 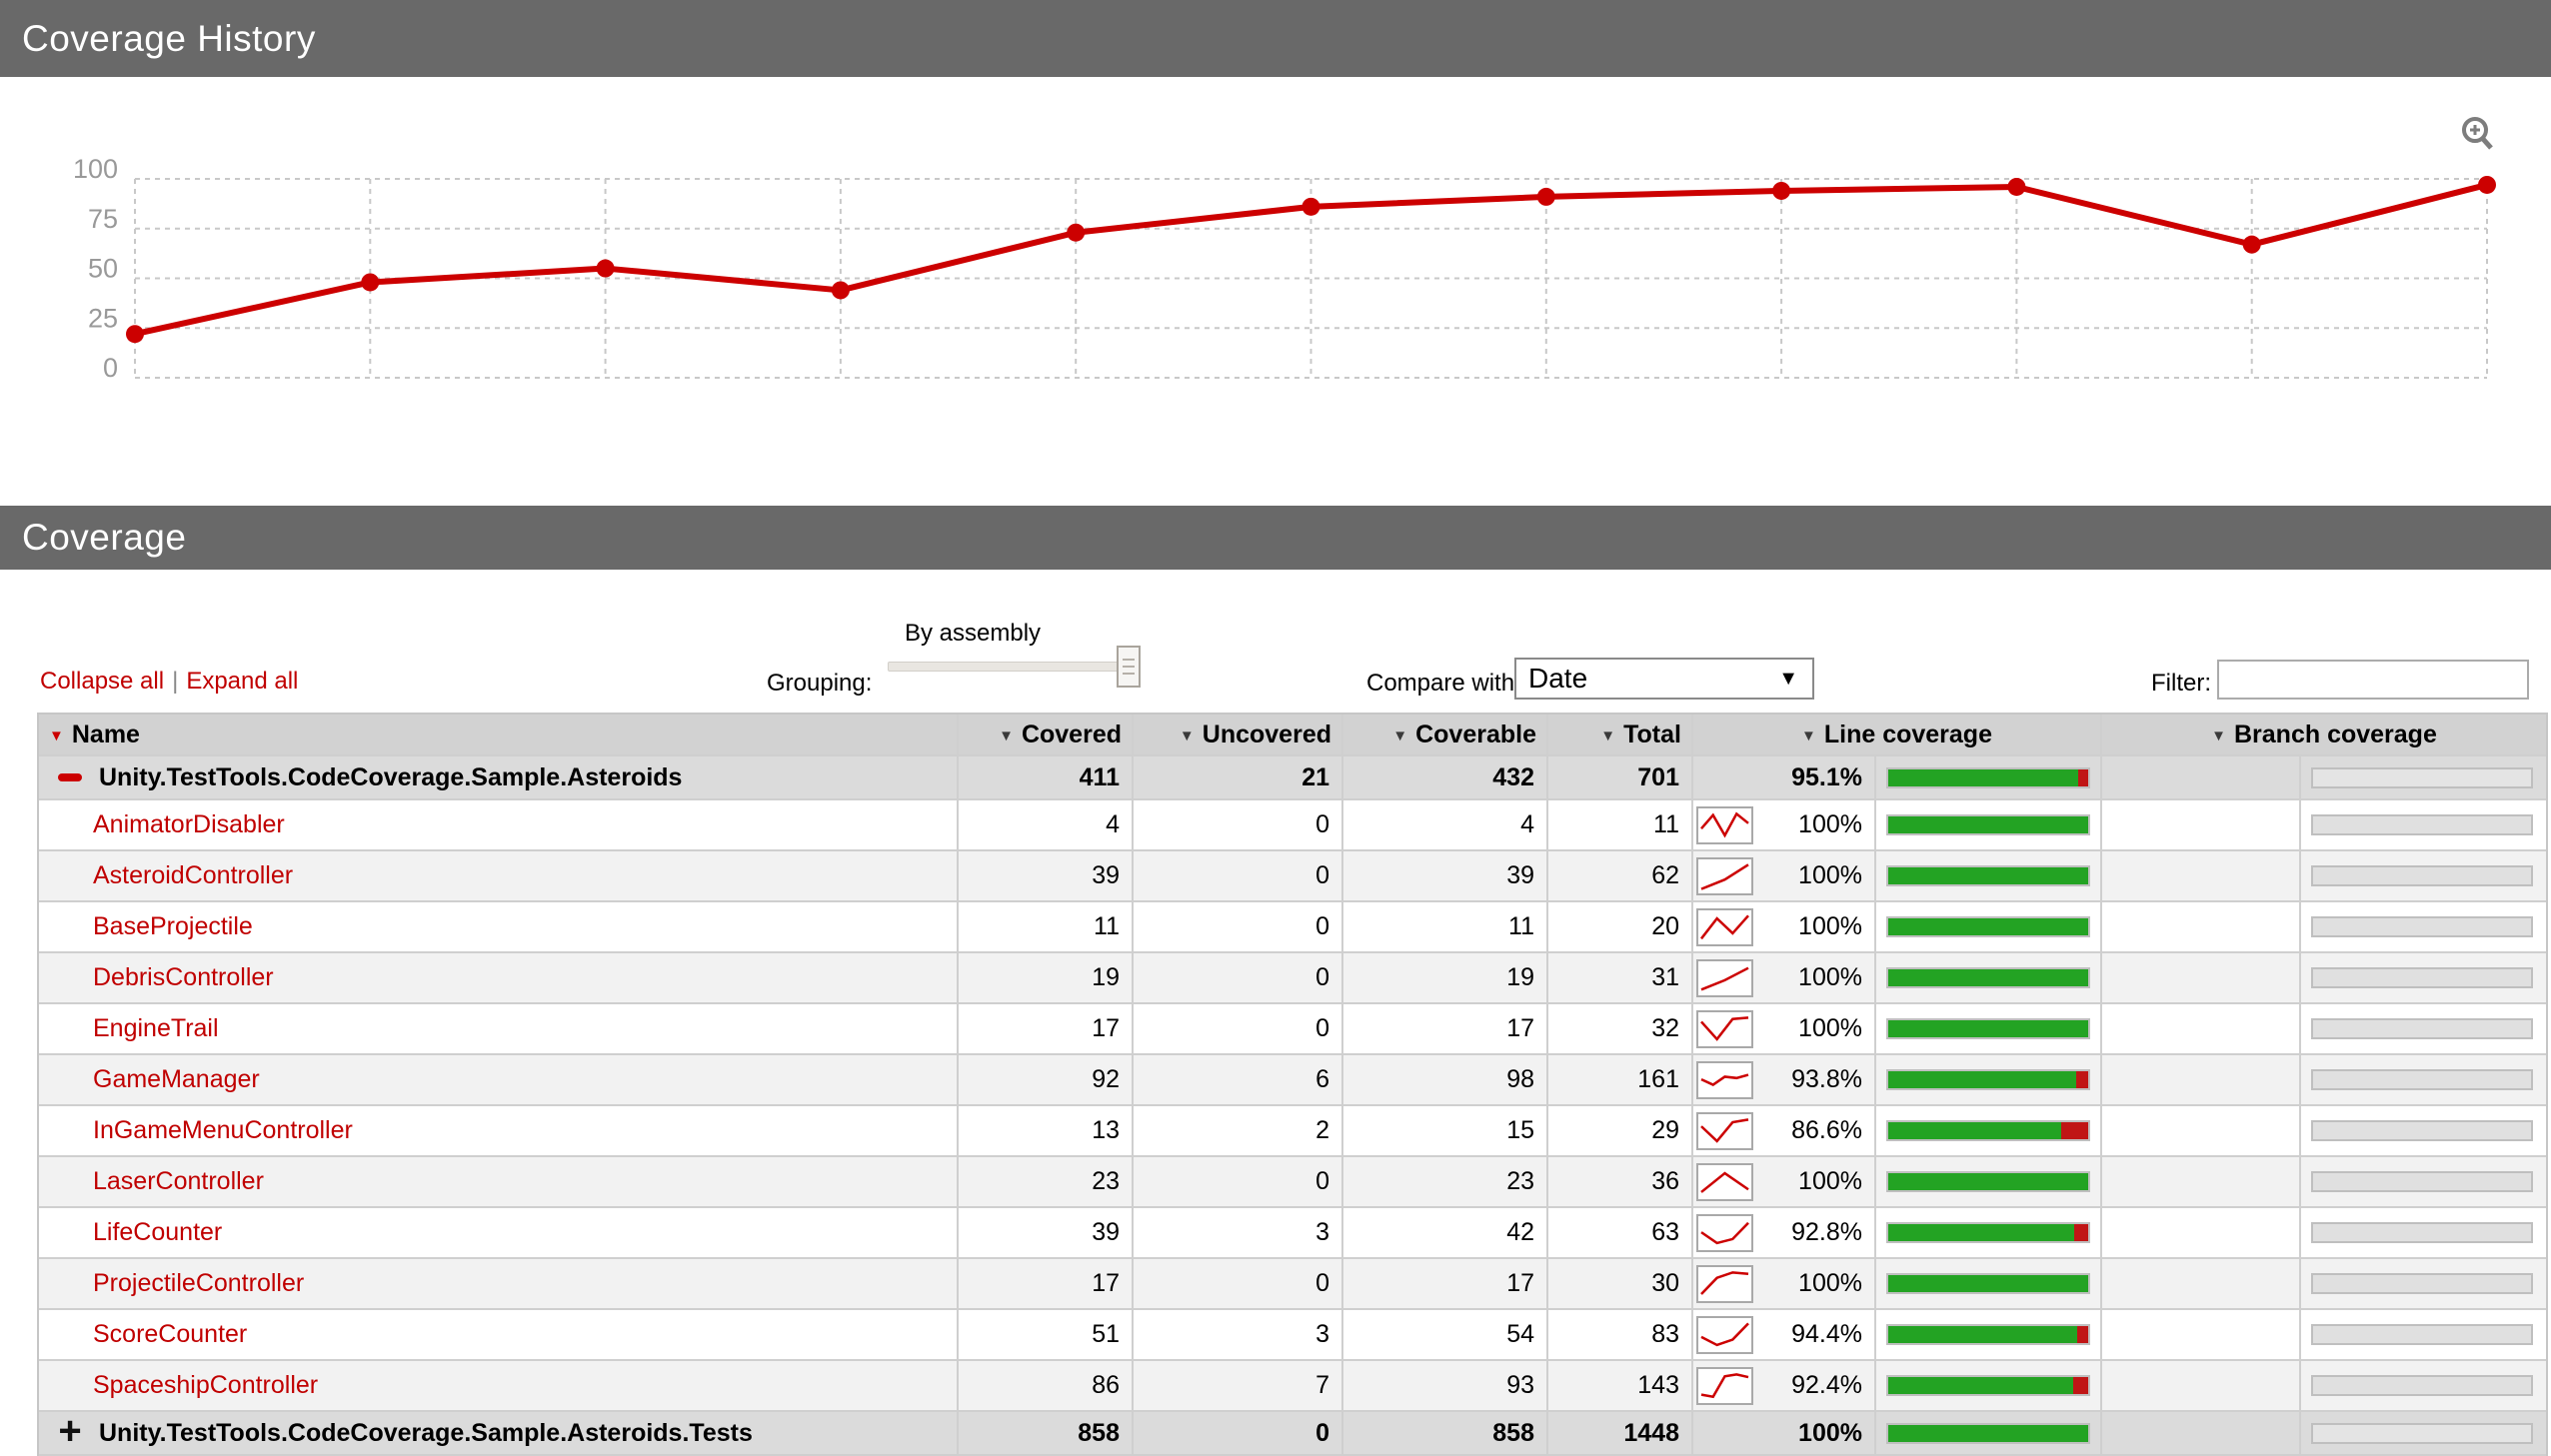 I want to click on coverable-value: 11, so click(x=1443, y=926).